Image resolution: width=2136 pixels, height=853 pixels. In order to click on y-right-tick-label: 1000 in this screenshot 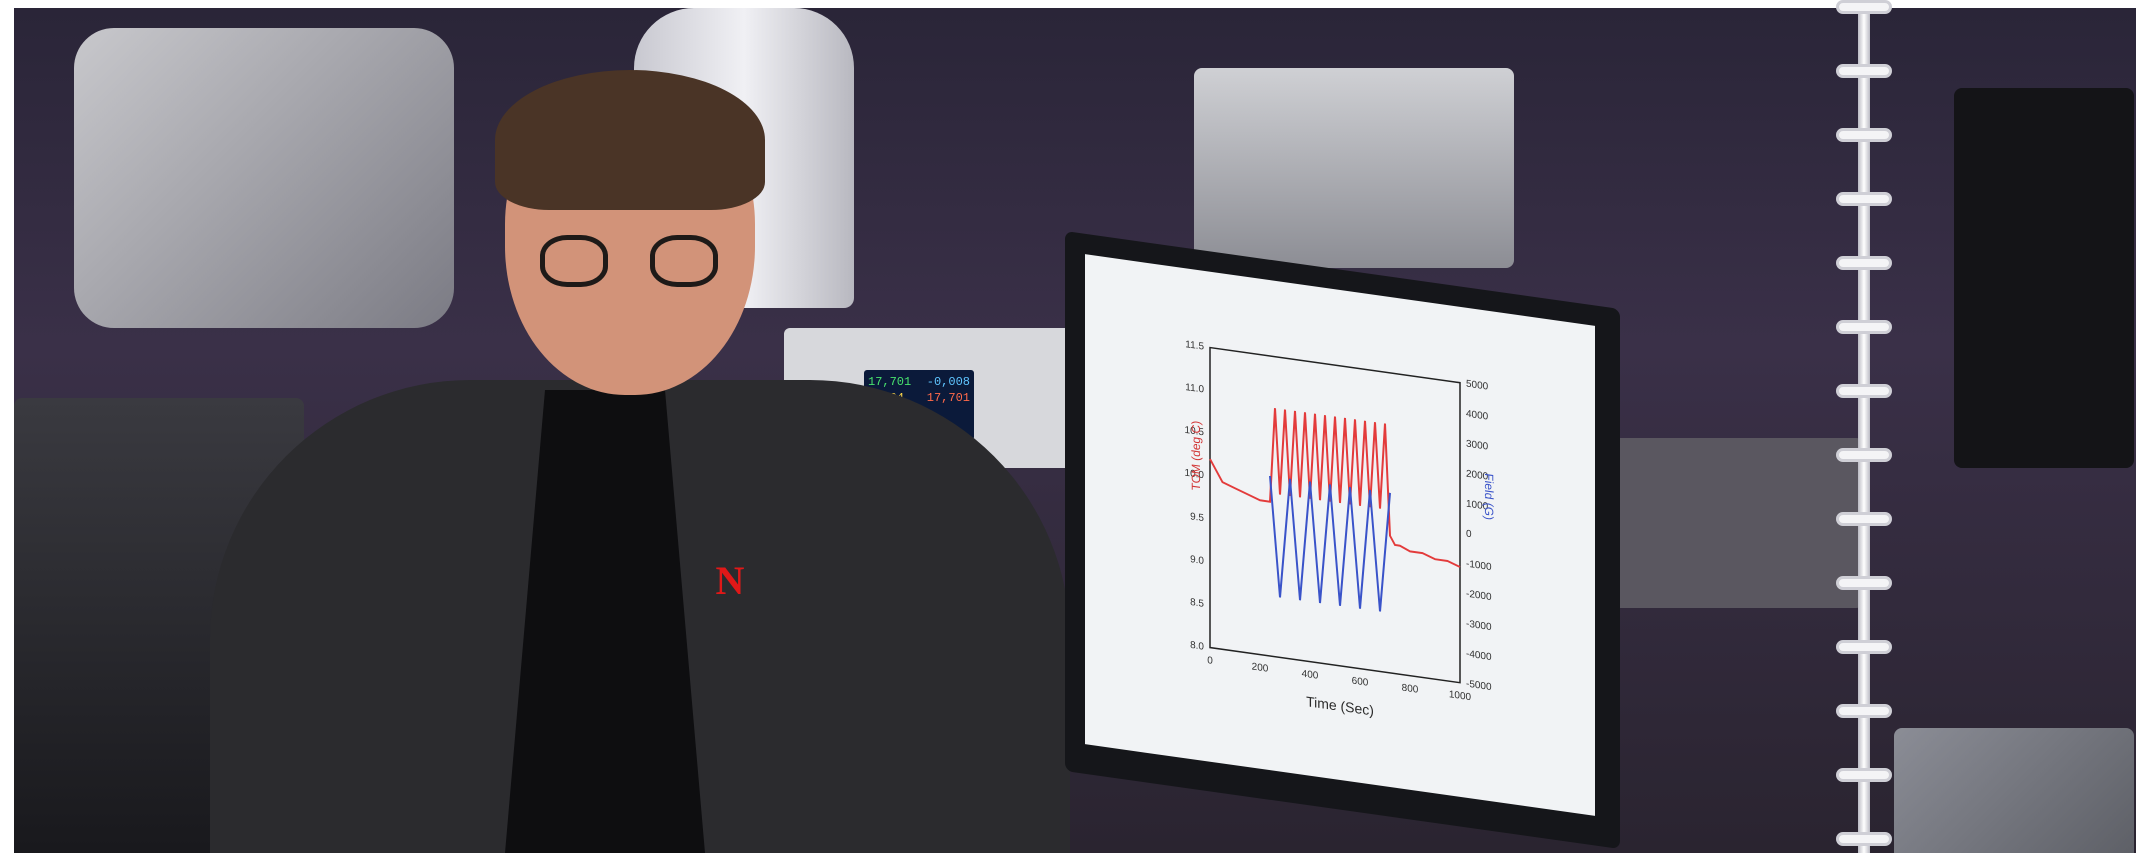, I will do `click(1477, 506)`.